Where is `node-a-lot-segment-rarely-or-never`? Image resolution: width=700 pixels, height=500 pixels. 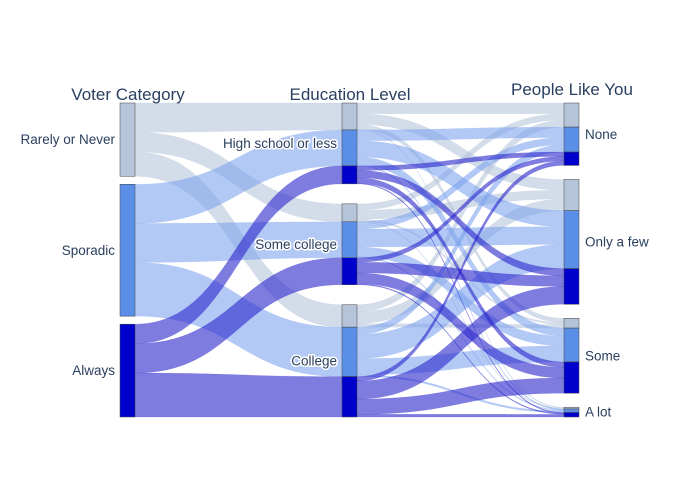
node-a-lot-segment-rarely-or-never is located at coordinates (571, 408).